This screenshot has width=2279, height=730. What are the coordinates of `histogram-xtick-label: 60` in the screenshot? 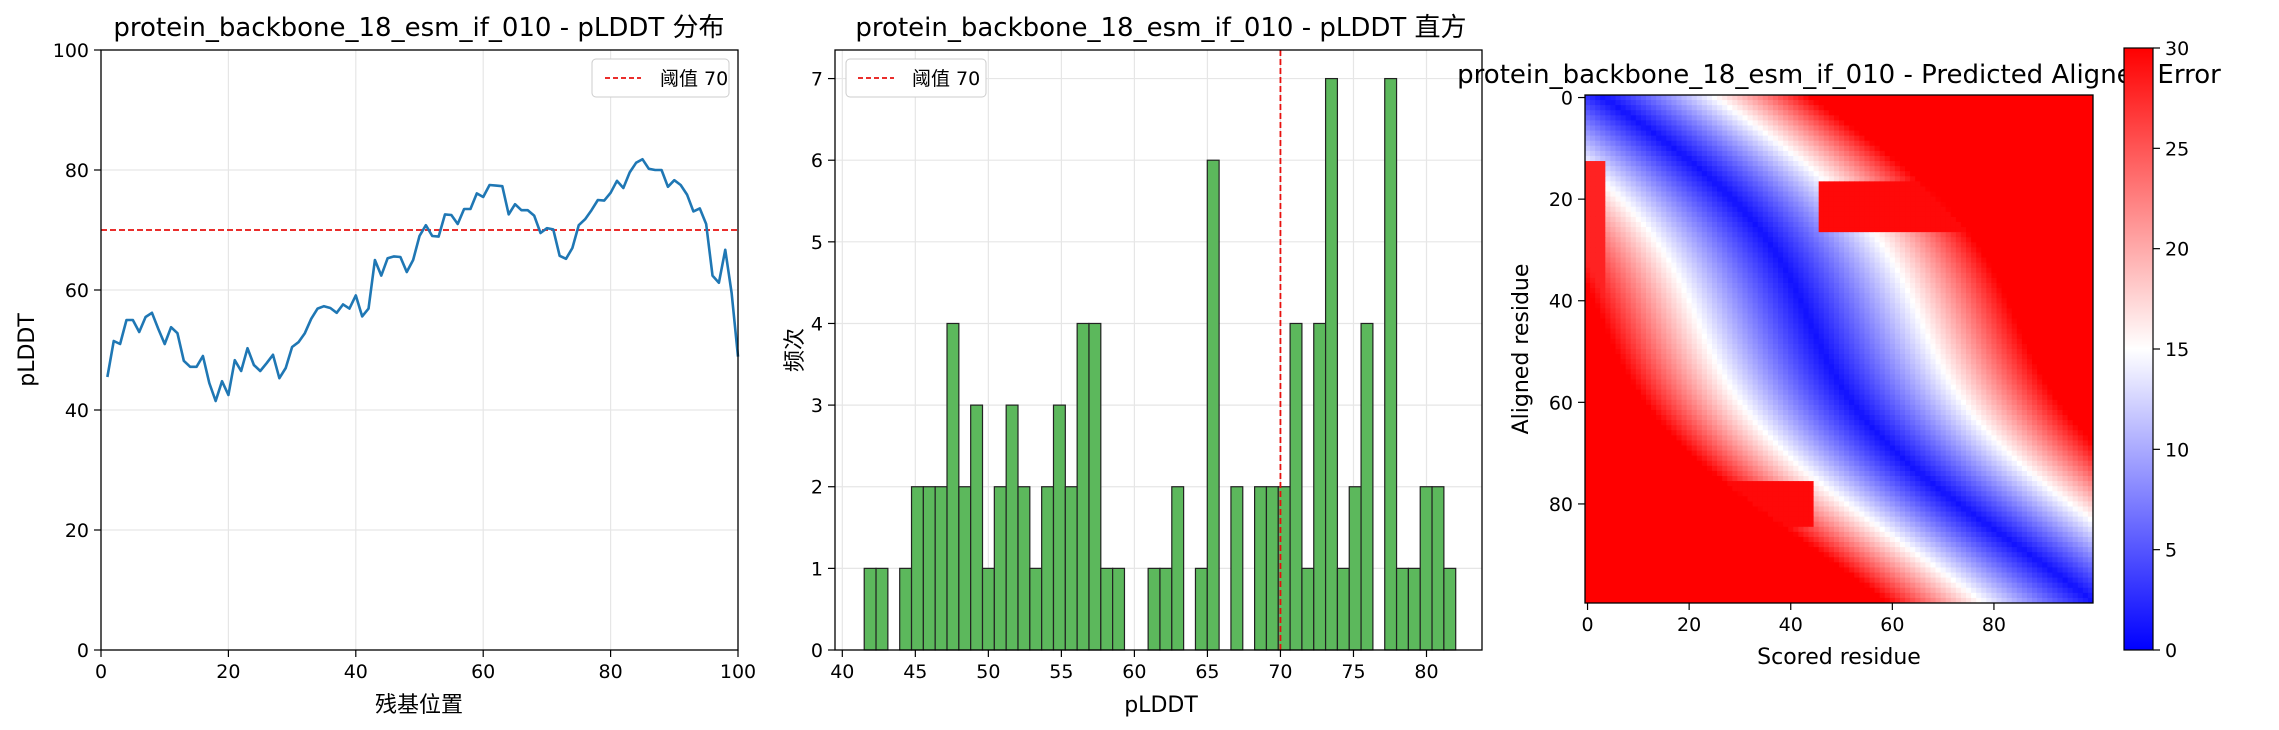 It's located at (1134, 672).